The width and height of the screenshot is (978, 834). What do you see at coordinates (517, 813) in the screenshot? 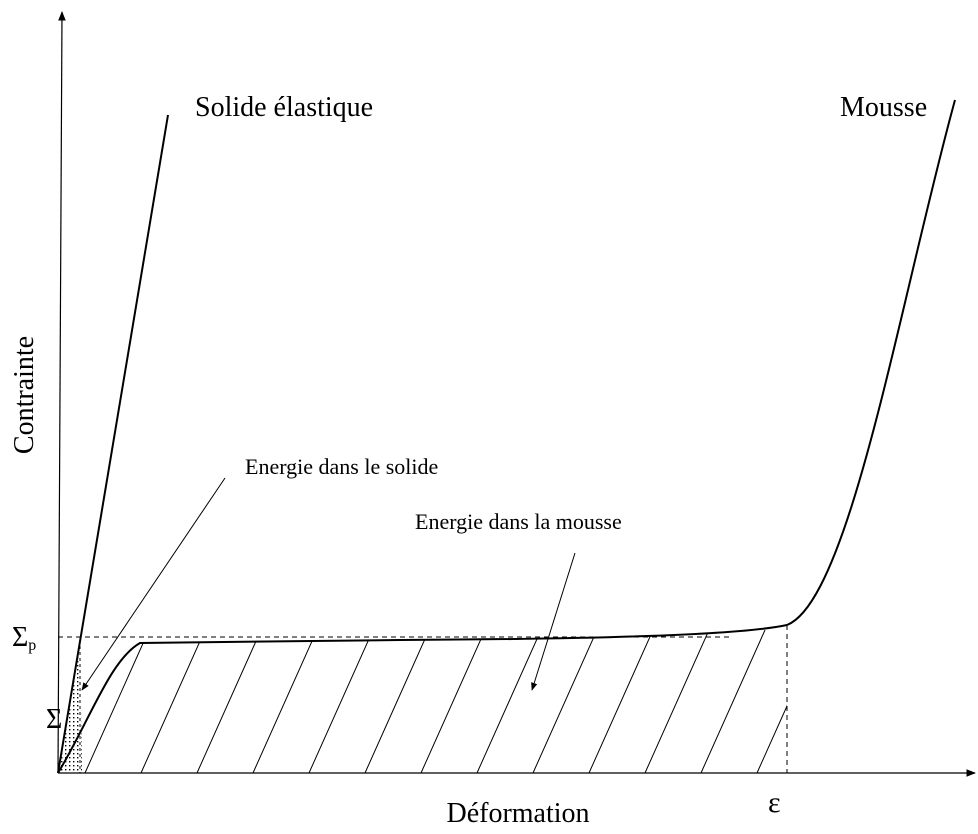
I see `x-axis-label: Déformation` at bounding box center [517, 813].